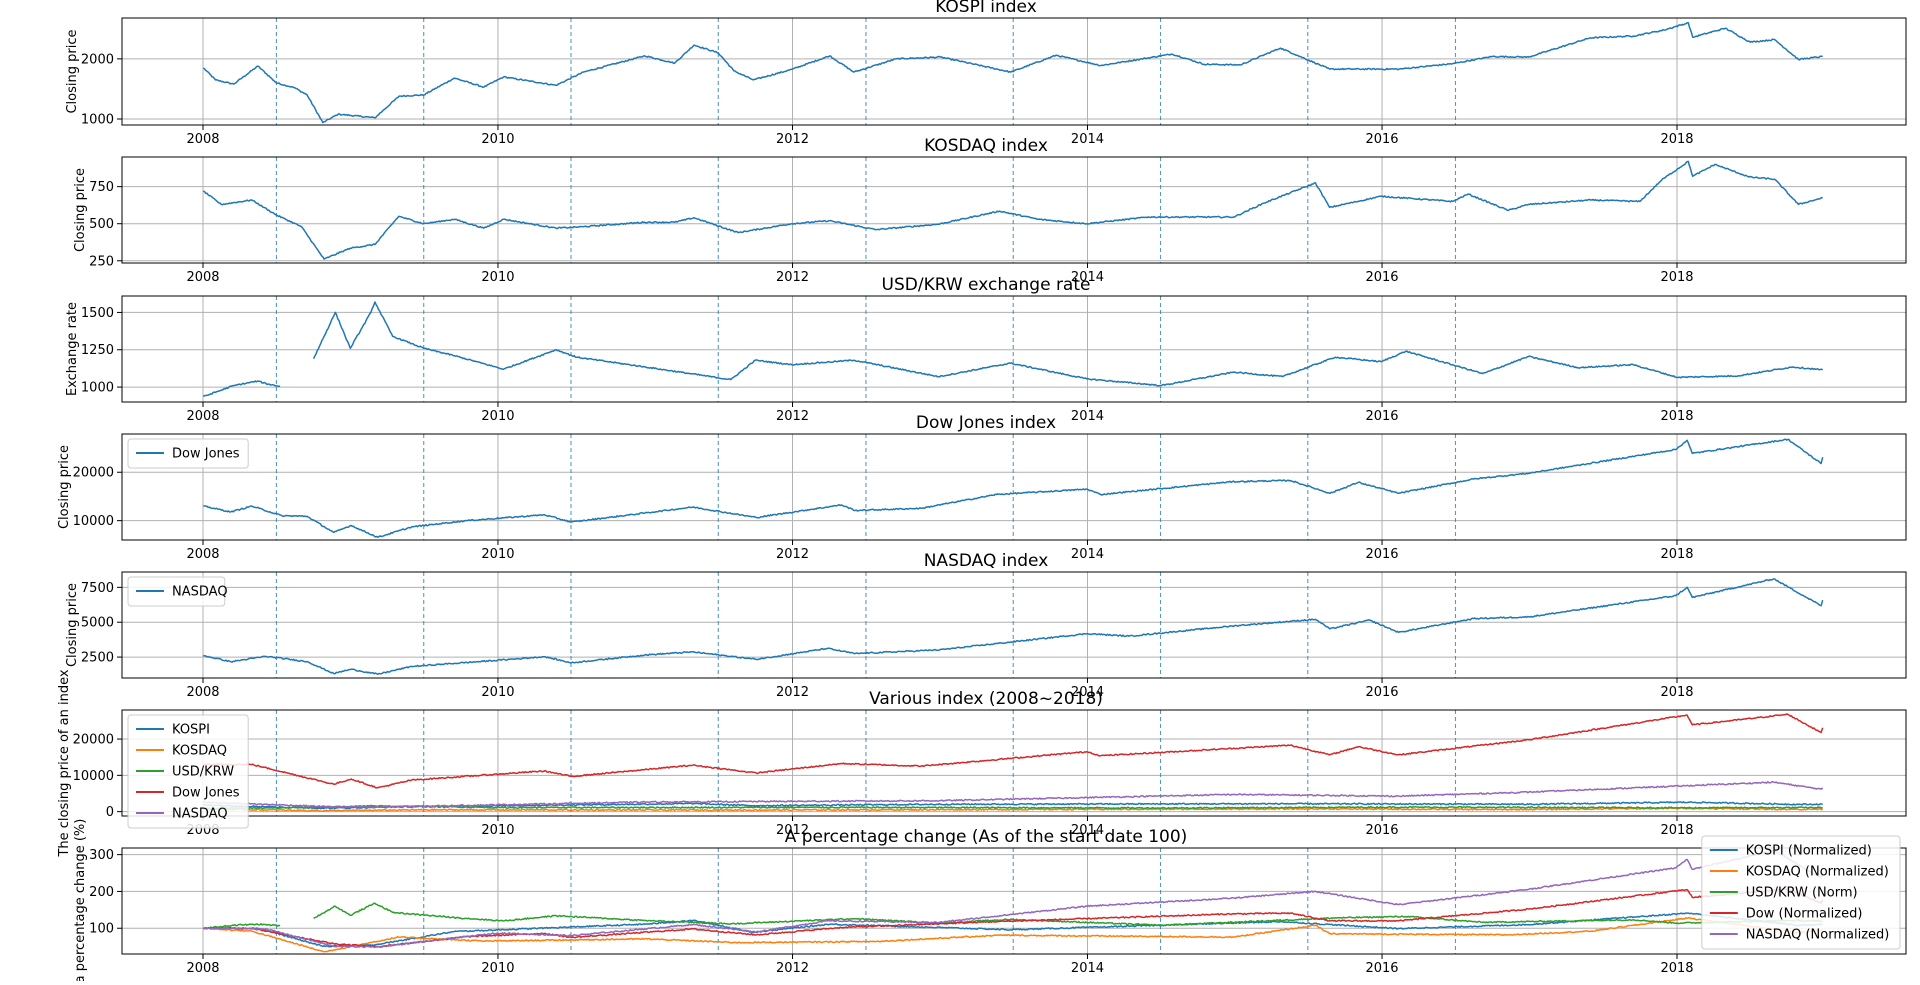 Image resolution: width=1920 pixels, height=985 pixels. I want to click on y-tick-label: 2000, so click(97, 59).